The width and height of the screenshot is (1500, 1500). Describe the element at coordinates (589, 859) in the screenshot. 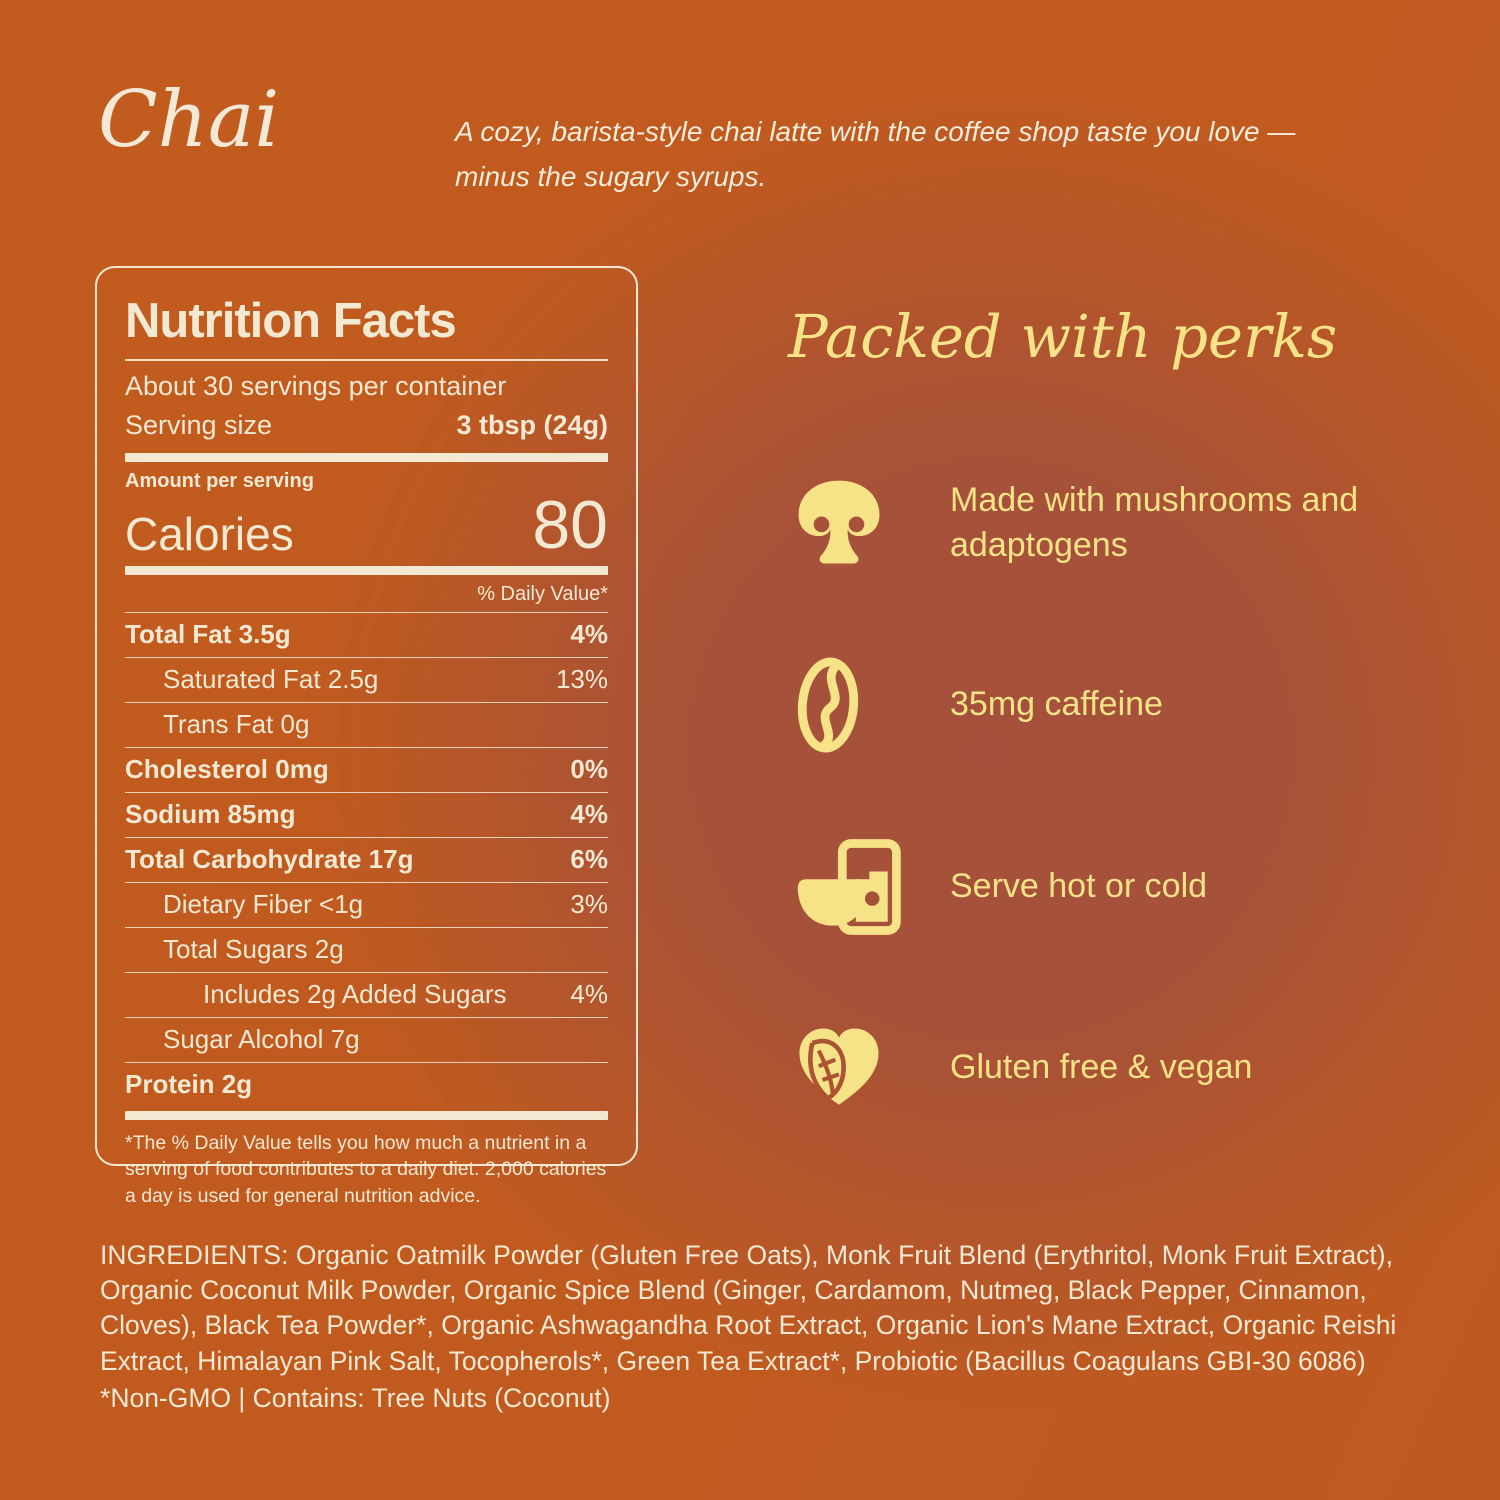

I see `nutrient-daily-value: 6%` at that location.